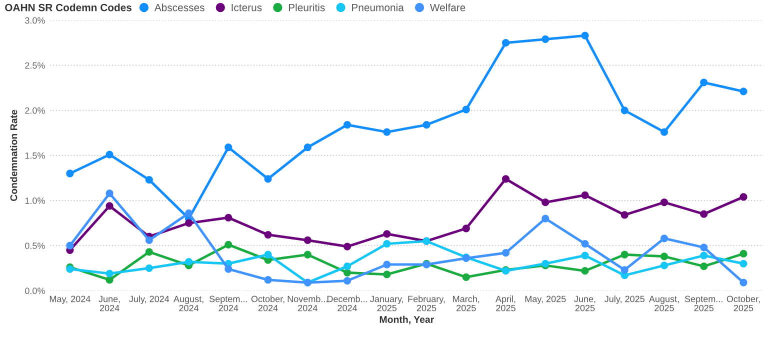 This screenshot has height=338, width=771. Describe the element at coordinates (35, 110) in the screenshot. I see `y-tick-label: 2.0%` at that location.